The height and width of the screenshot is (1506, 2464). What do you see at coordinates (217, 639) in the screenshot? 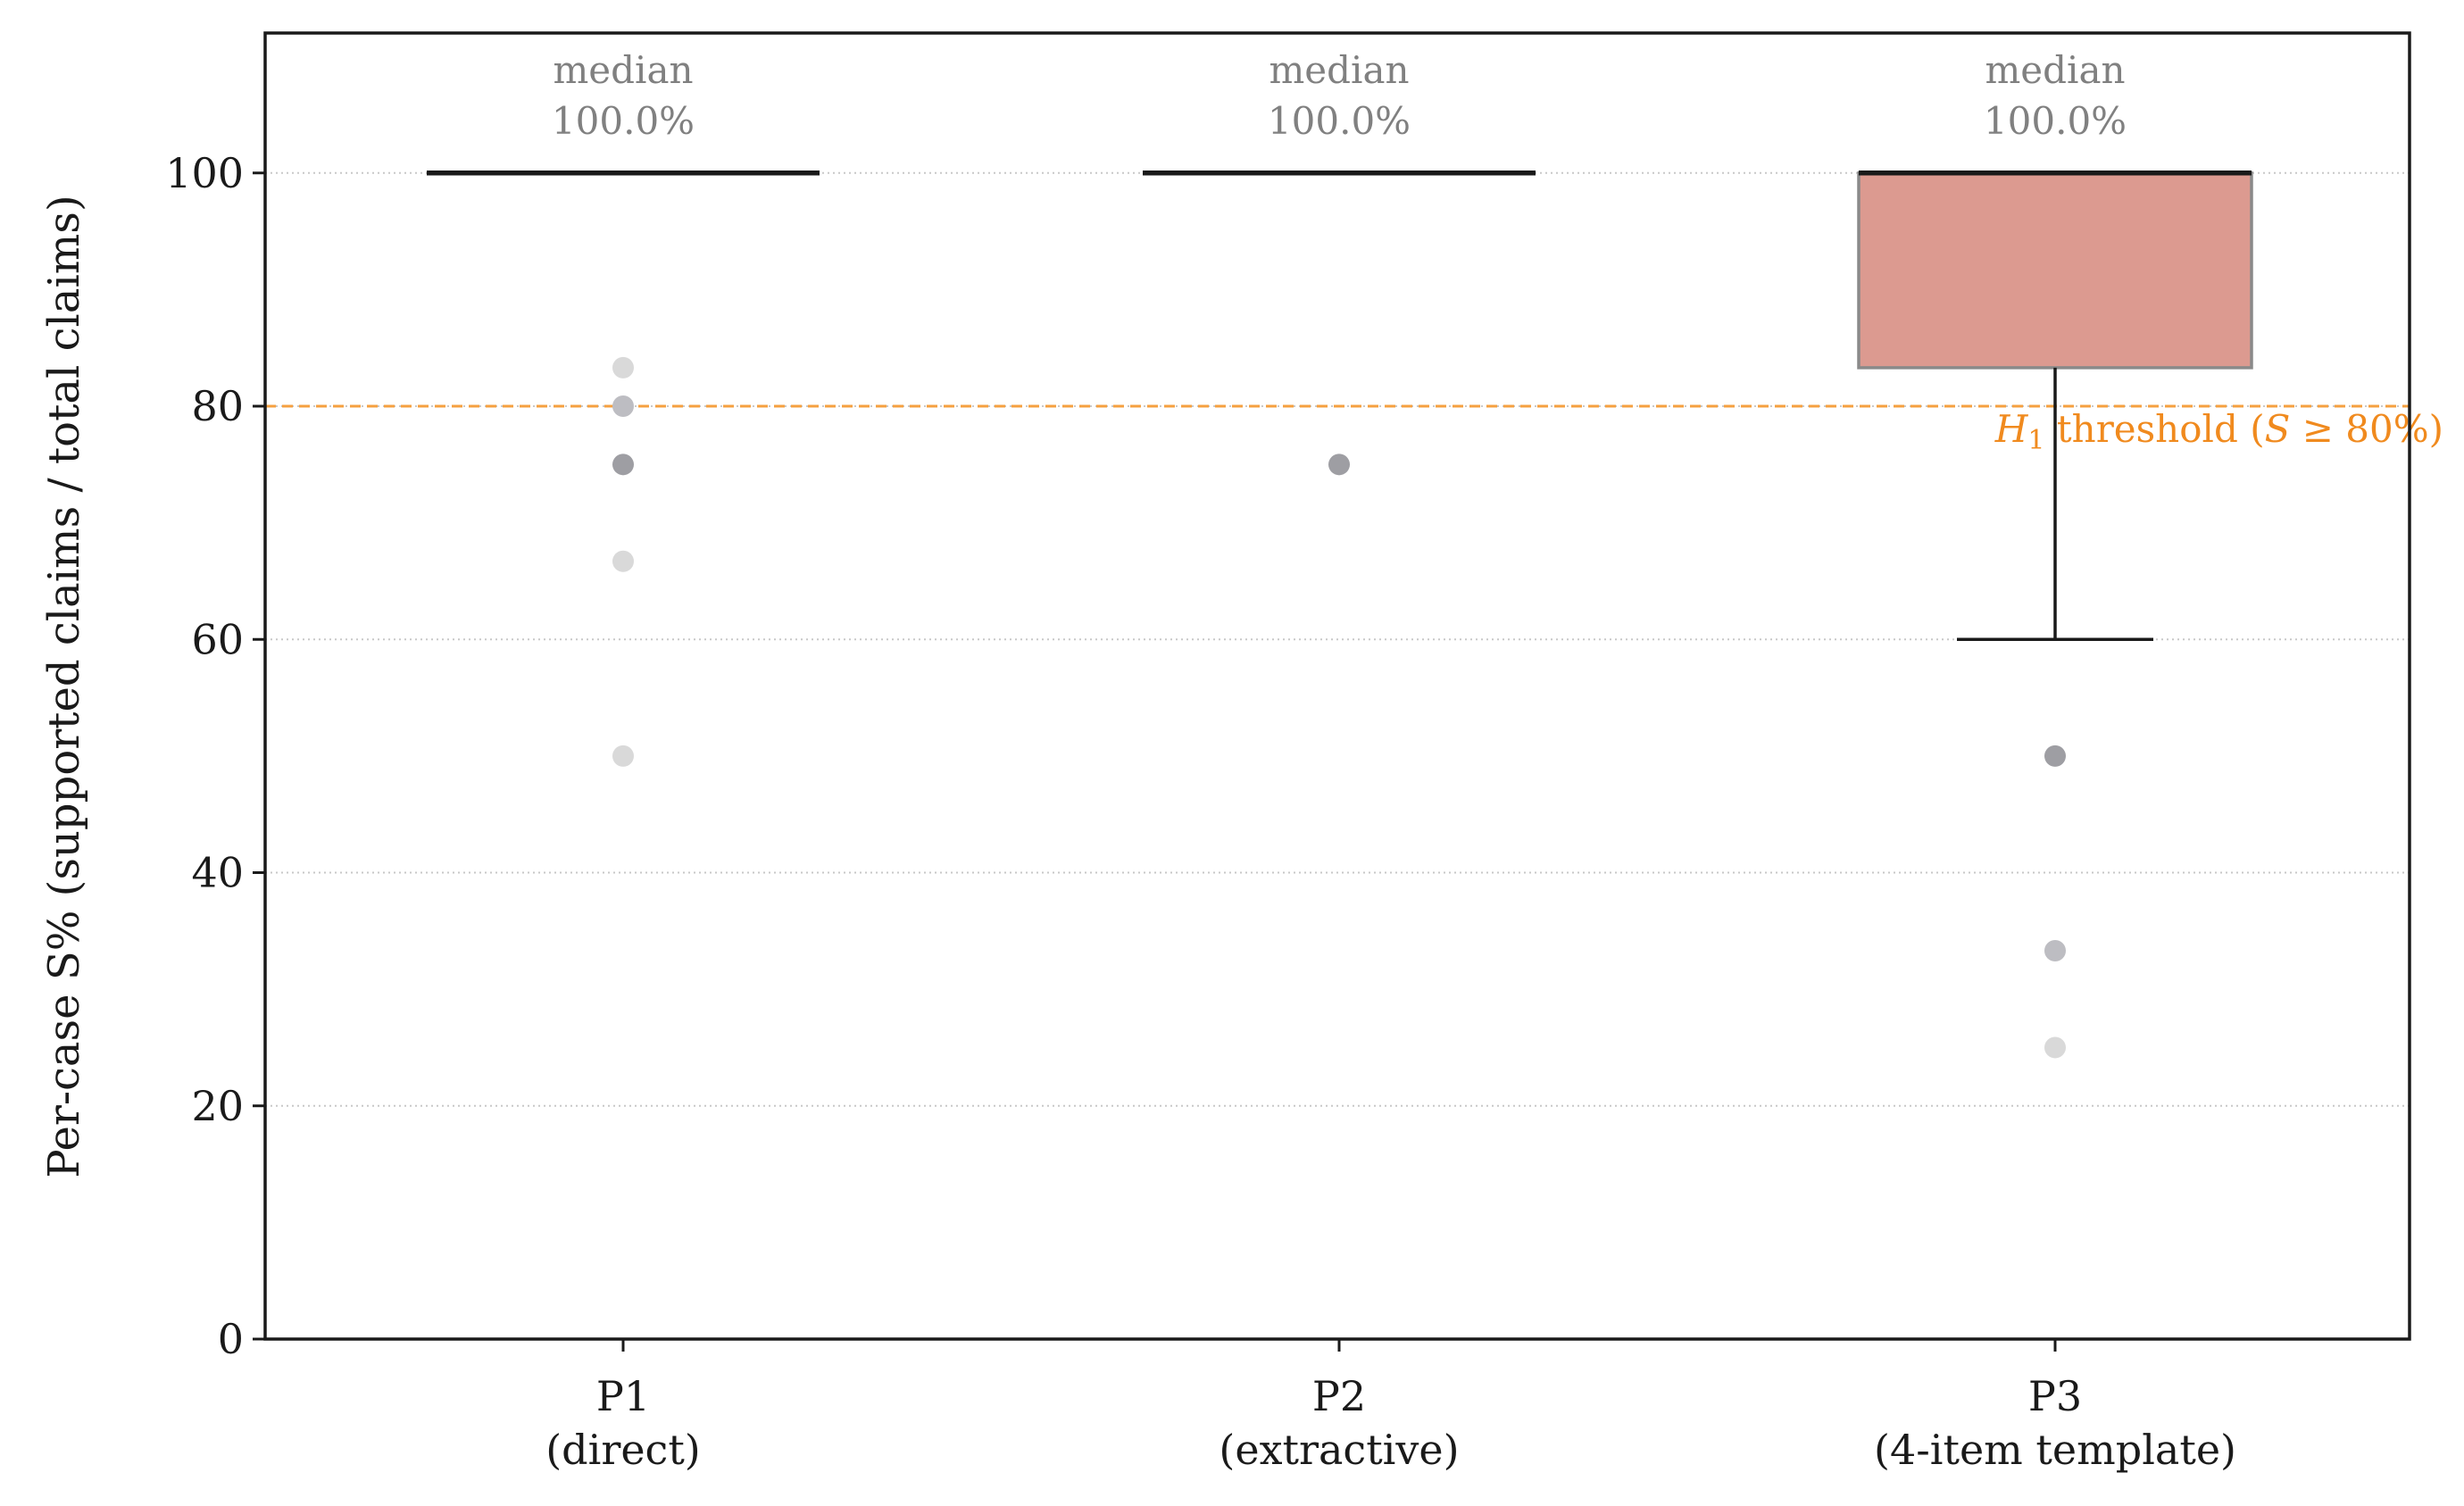
I see `y-tick-label: 60` at bounding box center [217, 639].